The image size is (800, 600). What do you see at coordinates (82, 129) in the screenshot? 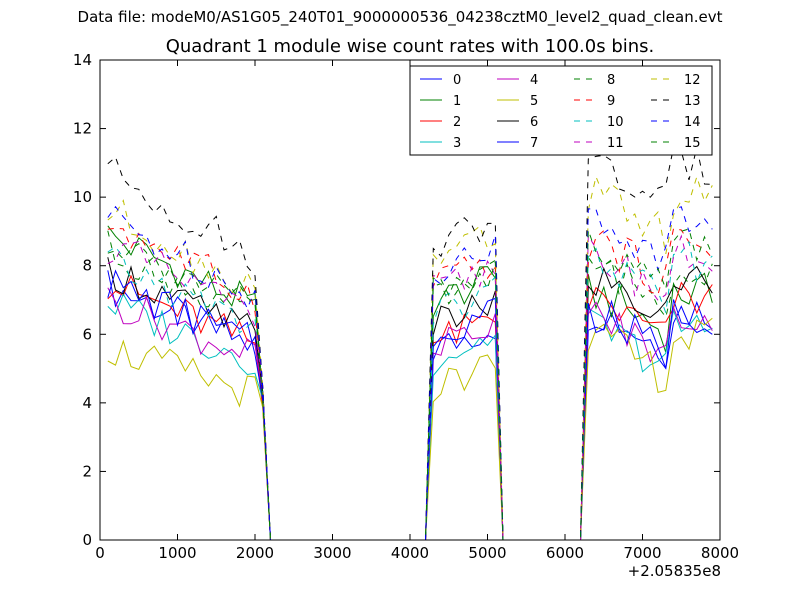
I see `y-tick-label: 12` at bounding box center [82, 129].